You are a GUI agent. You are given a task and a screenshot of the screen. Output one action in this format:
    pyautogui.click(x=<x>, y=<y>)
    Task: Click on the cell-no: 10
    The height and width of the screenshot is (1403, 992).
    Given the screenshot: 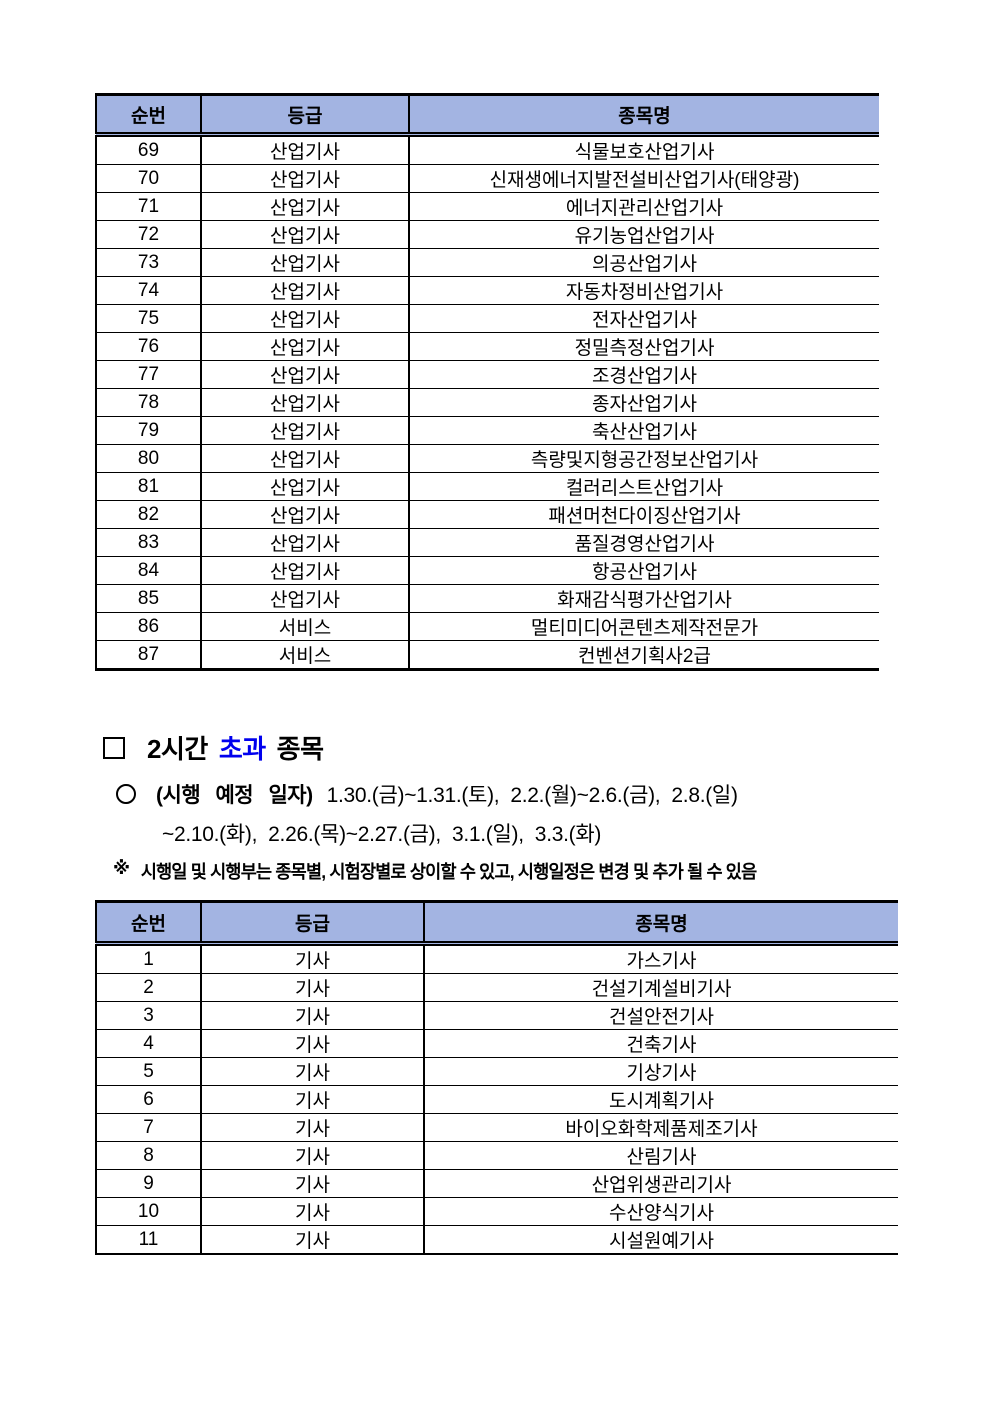 What is the action you would take?
    pyautogui.click(x=149, y=1211)
    